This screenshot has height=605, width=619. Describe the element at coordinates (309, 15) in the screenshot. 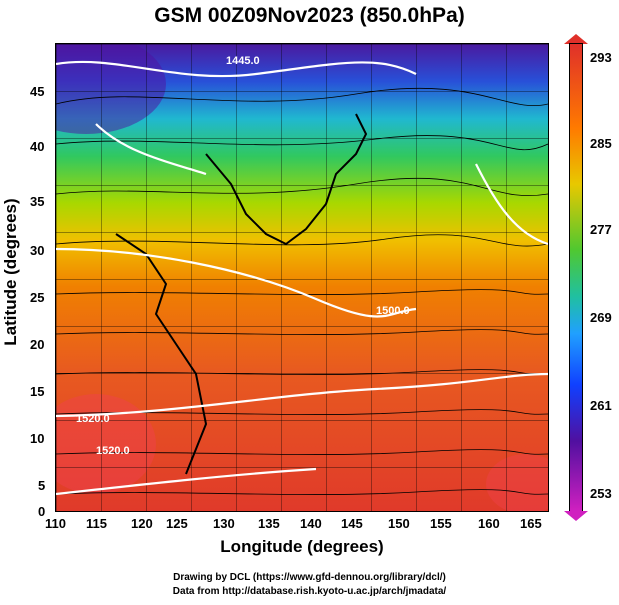

I see `map-title: GSM 00Z09Nov2023 (850.0hPa)` at that location.